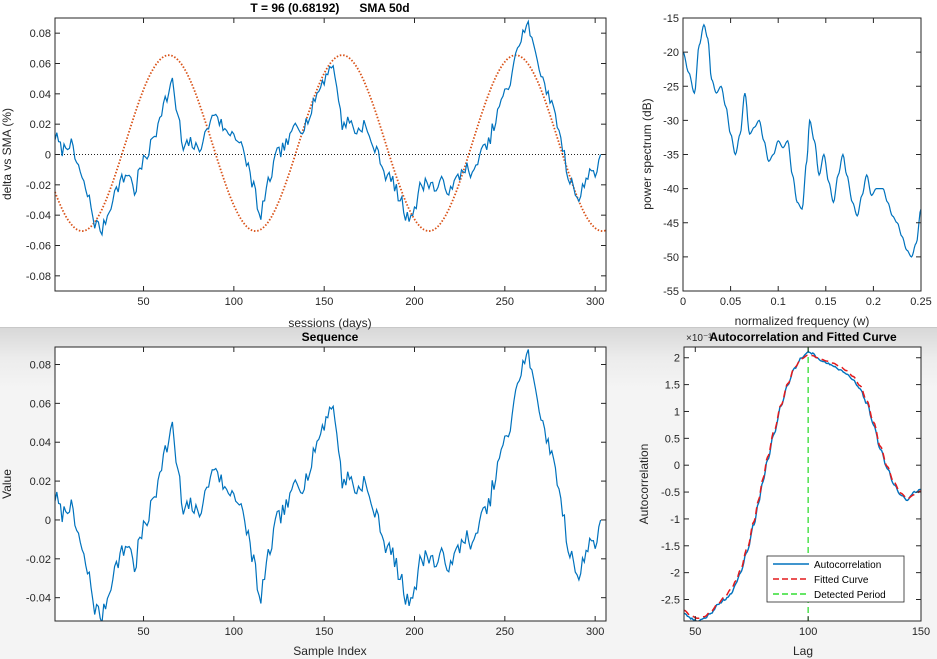 This screenshot has width=937, height=659. I want to click on y-tick-label: -55, so click(671, 292).